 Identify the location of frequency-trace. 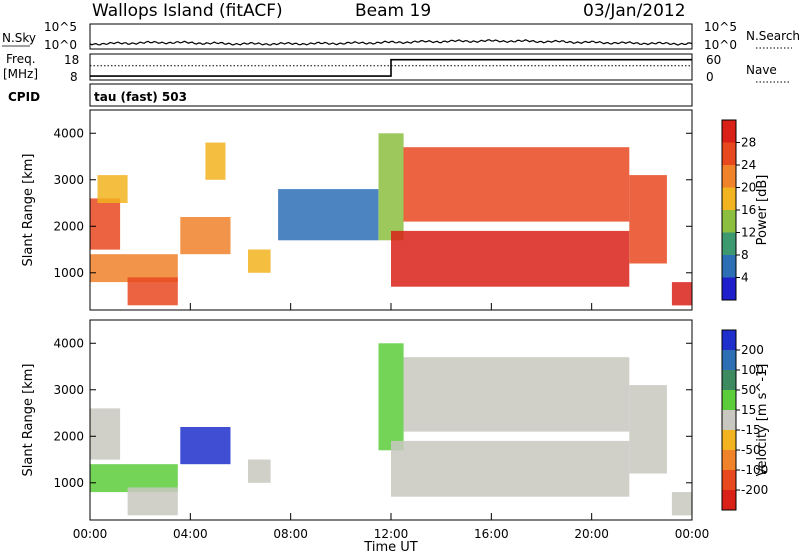
(391, 67).